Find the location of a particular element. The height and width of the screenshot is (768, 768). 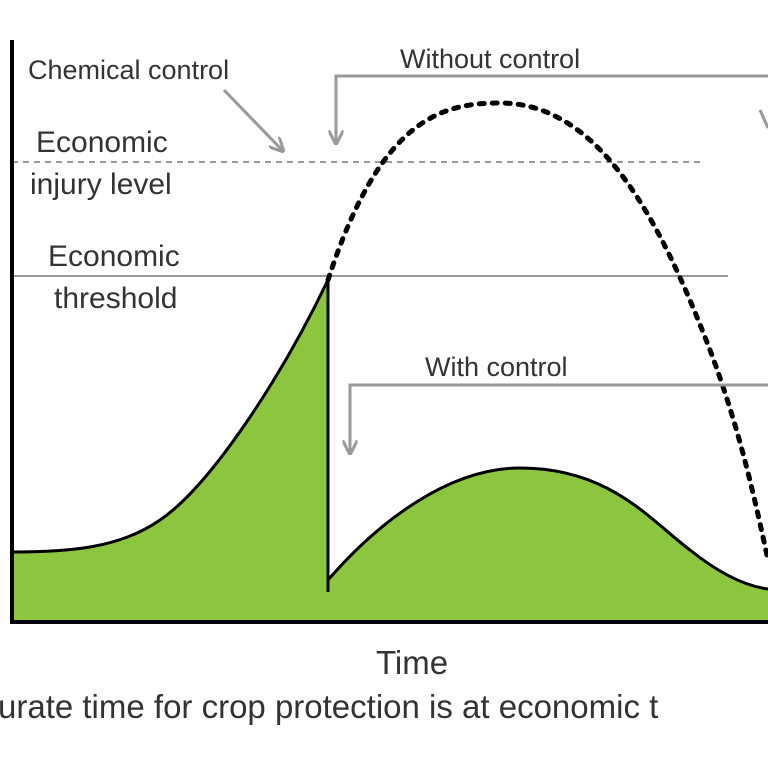

chemical-control-label: Chemical control is located at coordinates (128, 70).